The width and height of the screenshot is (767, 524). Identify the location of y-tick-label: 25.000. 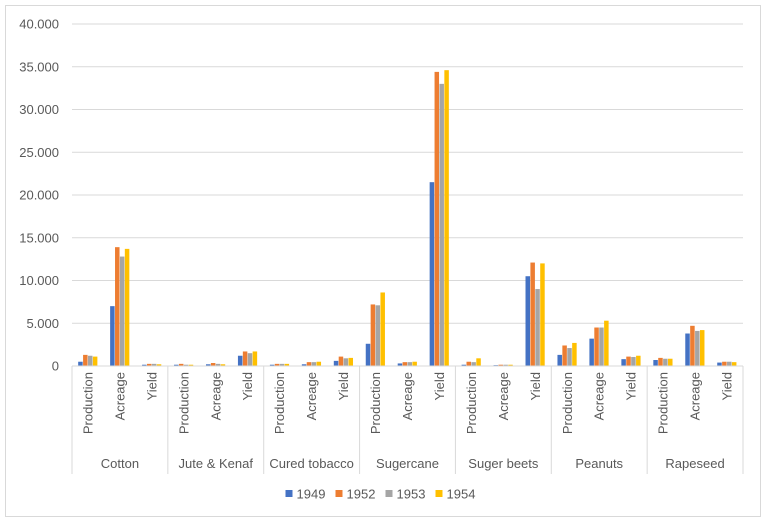
(39, 152).